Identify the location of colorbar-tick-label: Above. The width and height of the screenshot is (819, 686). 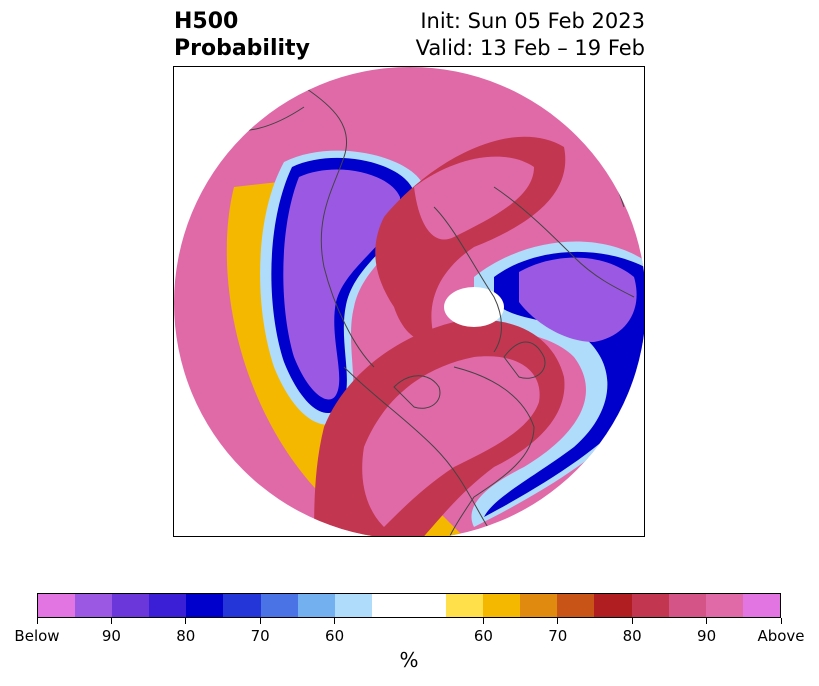
(781, 636).